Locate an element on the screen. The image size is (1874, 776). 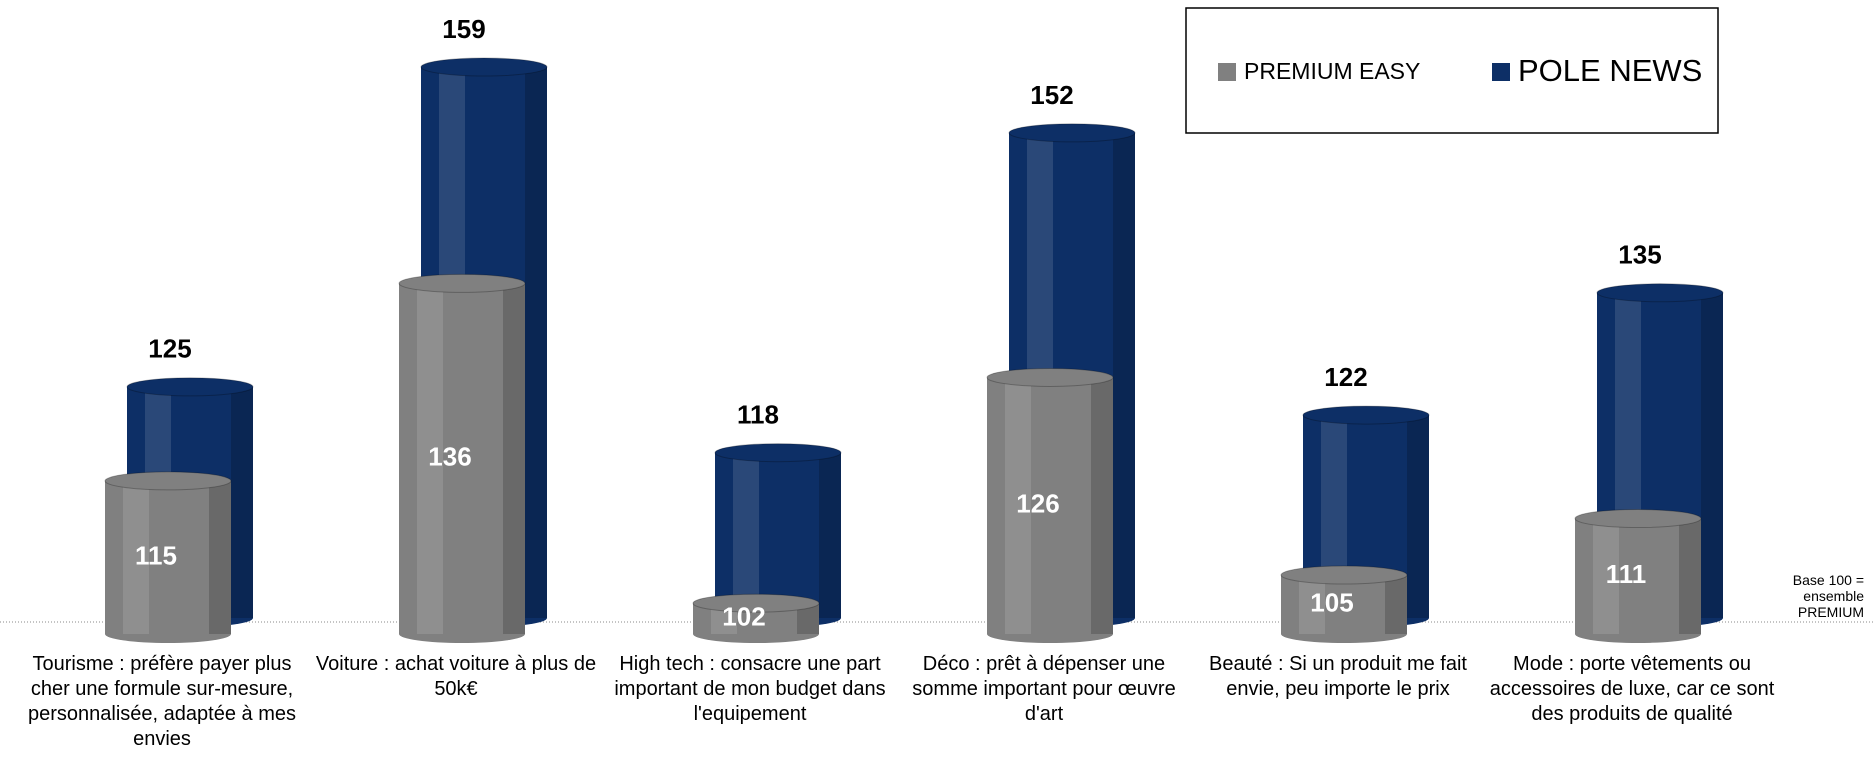
value-label: 125 is located at coordinates (169, 349).